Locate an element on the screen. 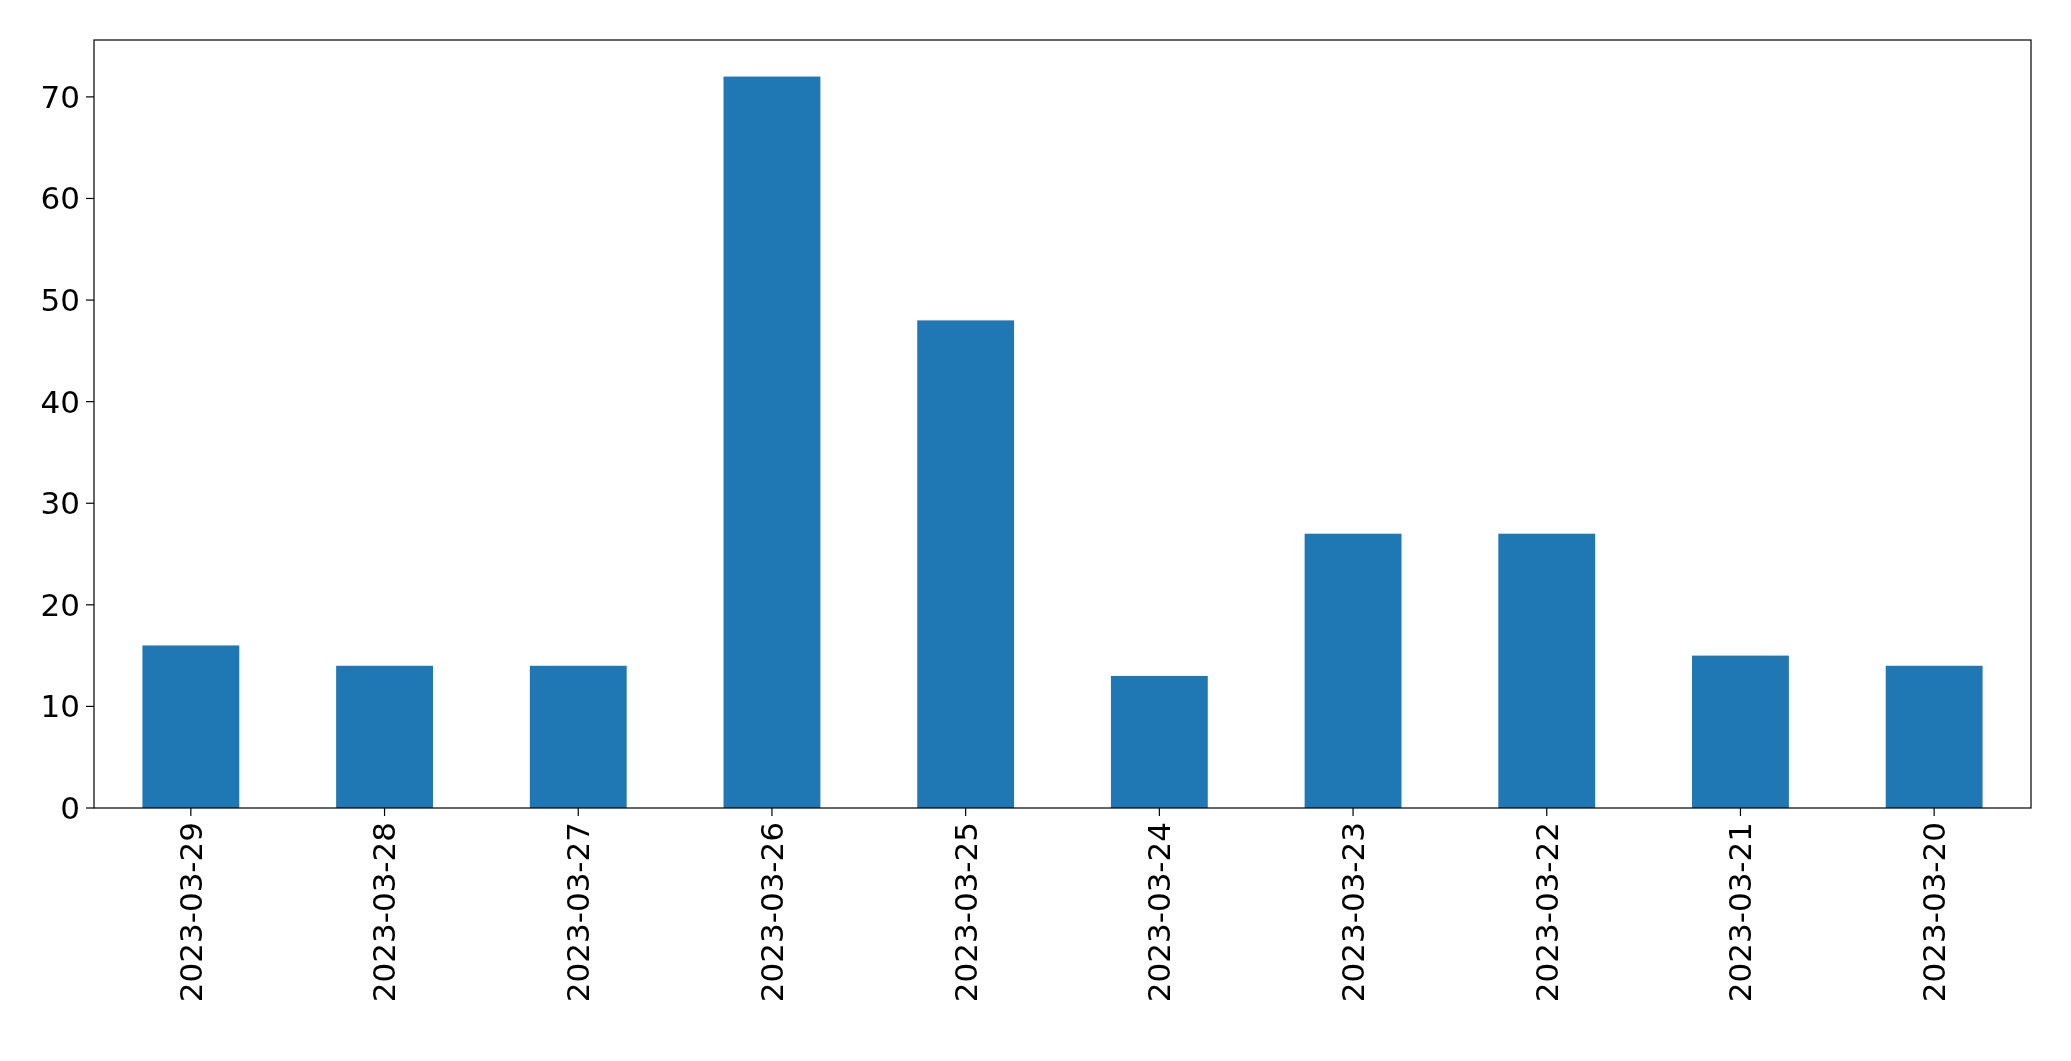 This screenshot has width=2071, height=1061. y-tick-label: 10 is located at coordinates (60, 706).